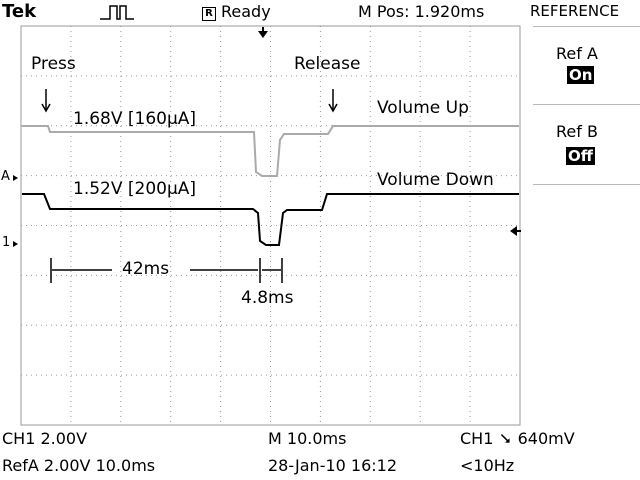 This screenshot has height=480, width=640. Describe the element at coordinates (263, 34) in the screenshot. I see `trigger-position-marker` at that location.